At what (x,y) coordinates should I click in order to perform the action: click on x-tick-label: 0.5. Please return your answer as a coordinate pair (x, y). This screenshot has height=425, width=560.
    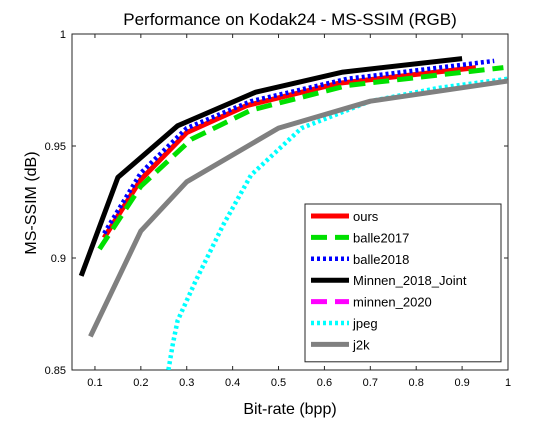
    Looking at the image, I should click on (278, 383).